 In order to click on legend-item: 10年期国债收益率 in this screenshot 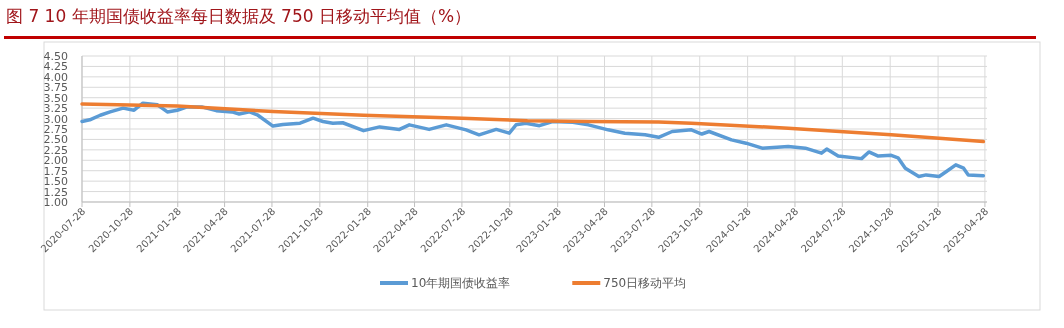, I will do `click(445, 283)`.